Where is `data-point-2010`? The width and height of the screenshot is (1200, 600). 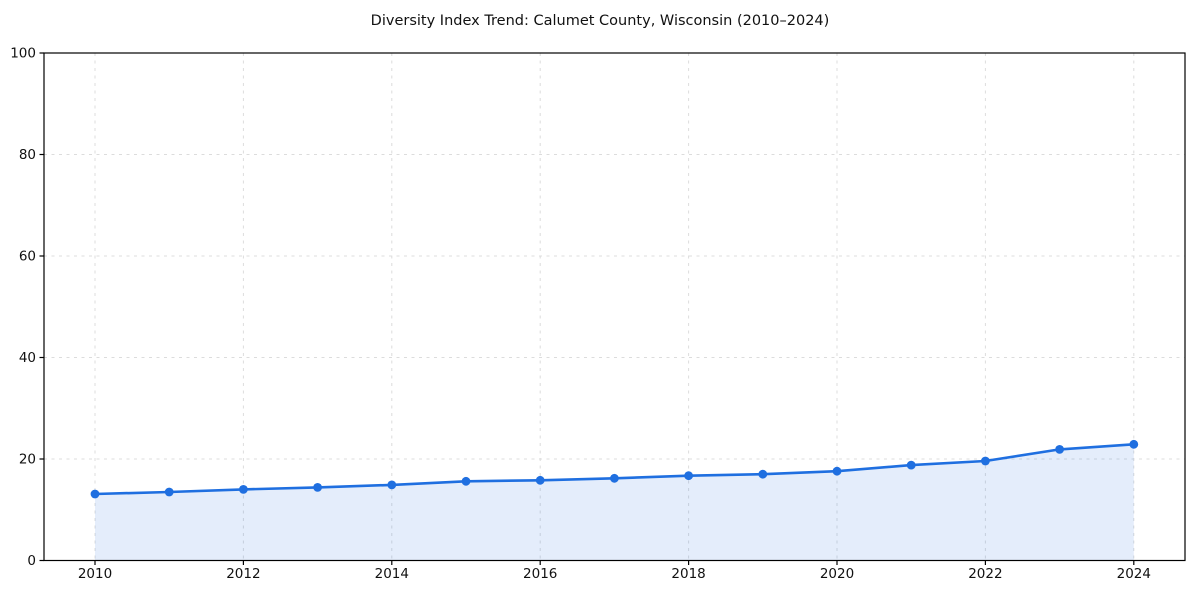
data-point-2010 is located at coordinates (95, 494).